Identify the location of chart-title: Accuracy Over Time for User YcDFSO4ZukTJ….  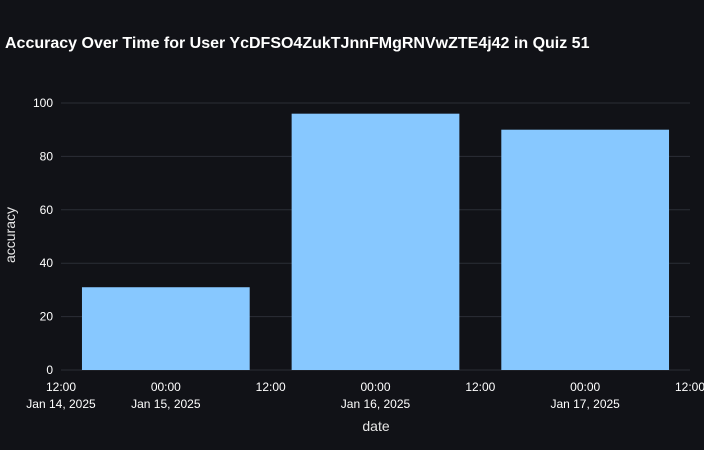
(297, 43).